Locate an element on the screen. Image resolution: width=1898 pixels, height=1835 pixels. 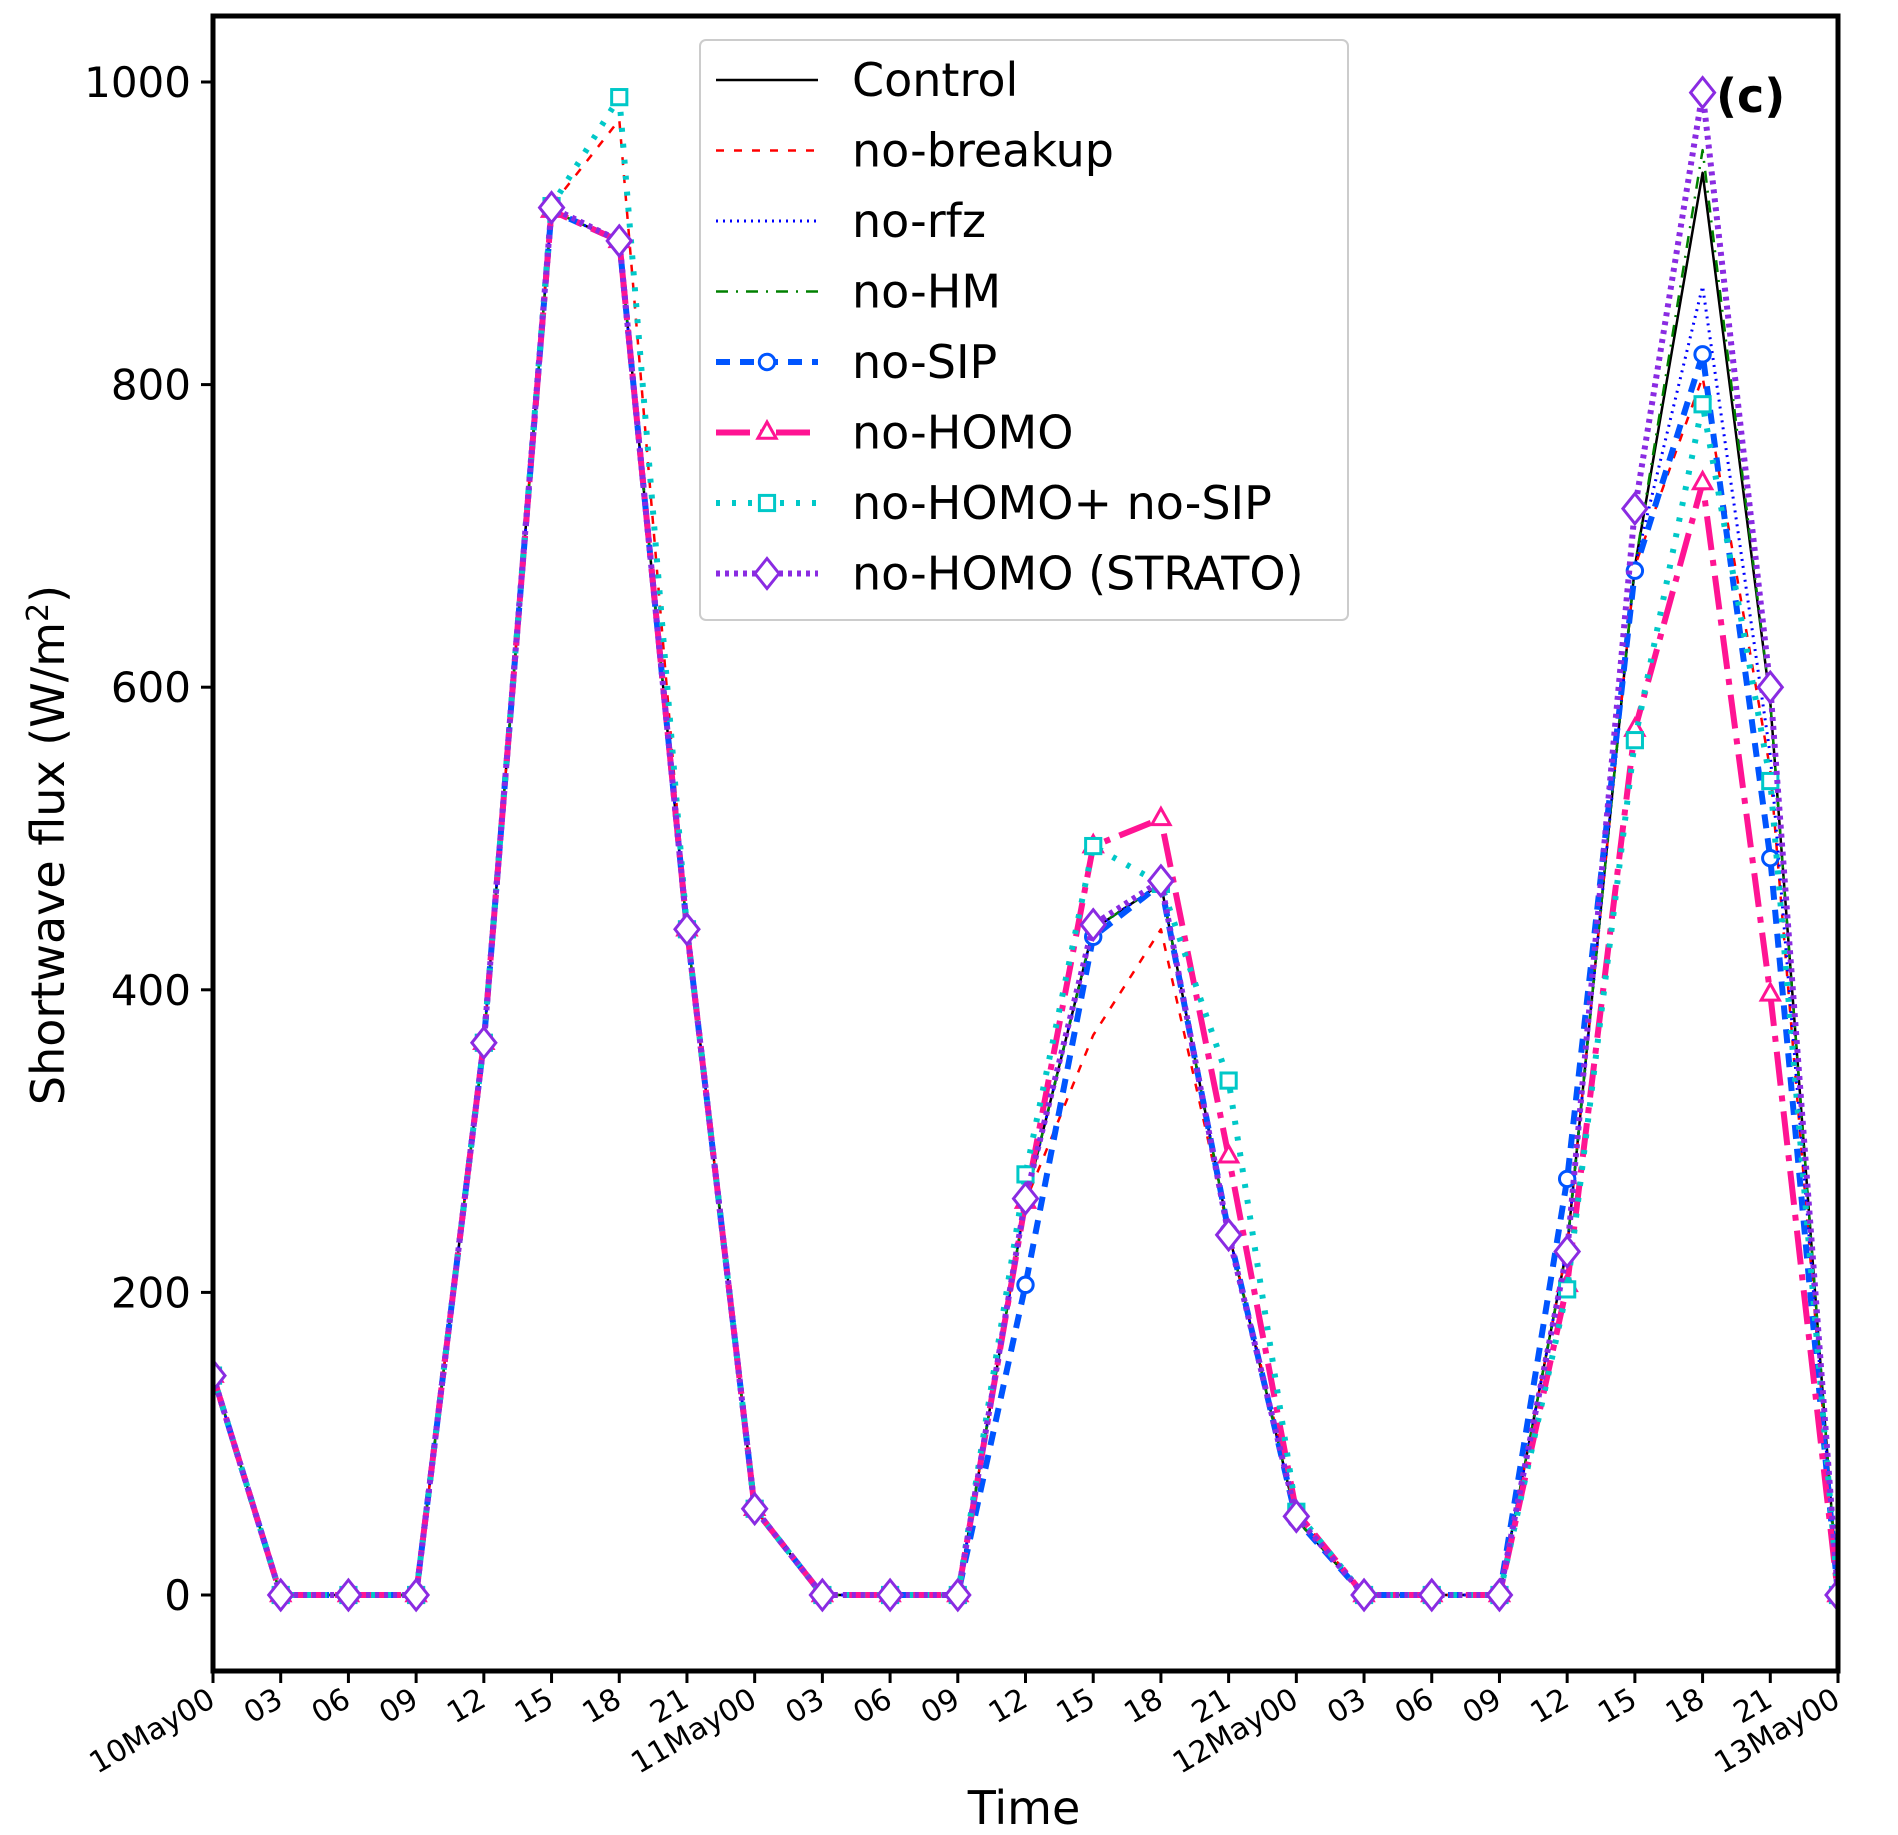
y-tick-label: 600 is located at coordinates (151, 687).